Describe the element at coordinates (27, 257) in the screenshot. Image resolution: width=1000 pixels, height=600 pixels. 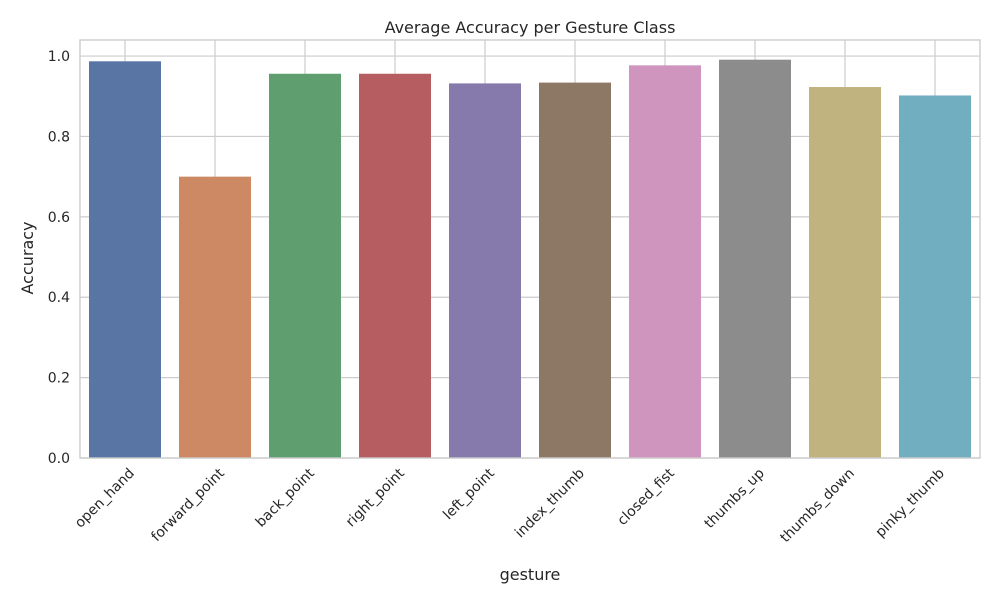
I see `y-axis-title: Accuracy` at that location.